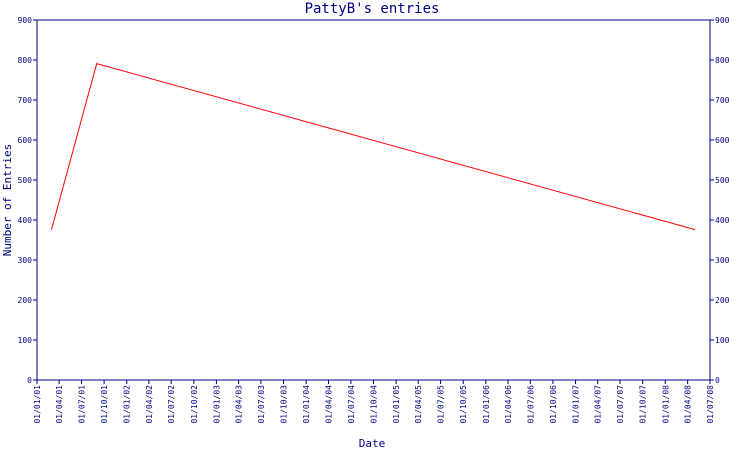 Image resolution: width=750 pixels, height=450 pixels. What do you see at coordinates (351, 404) in the screenshot?
I see `x-tick-label: 01/07/04` at bounding box center [351, 404].